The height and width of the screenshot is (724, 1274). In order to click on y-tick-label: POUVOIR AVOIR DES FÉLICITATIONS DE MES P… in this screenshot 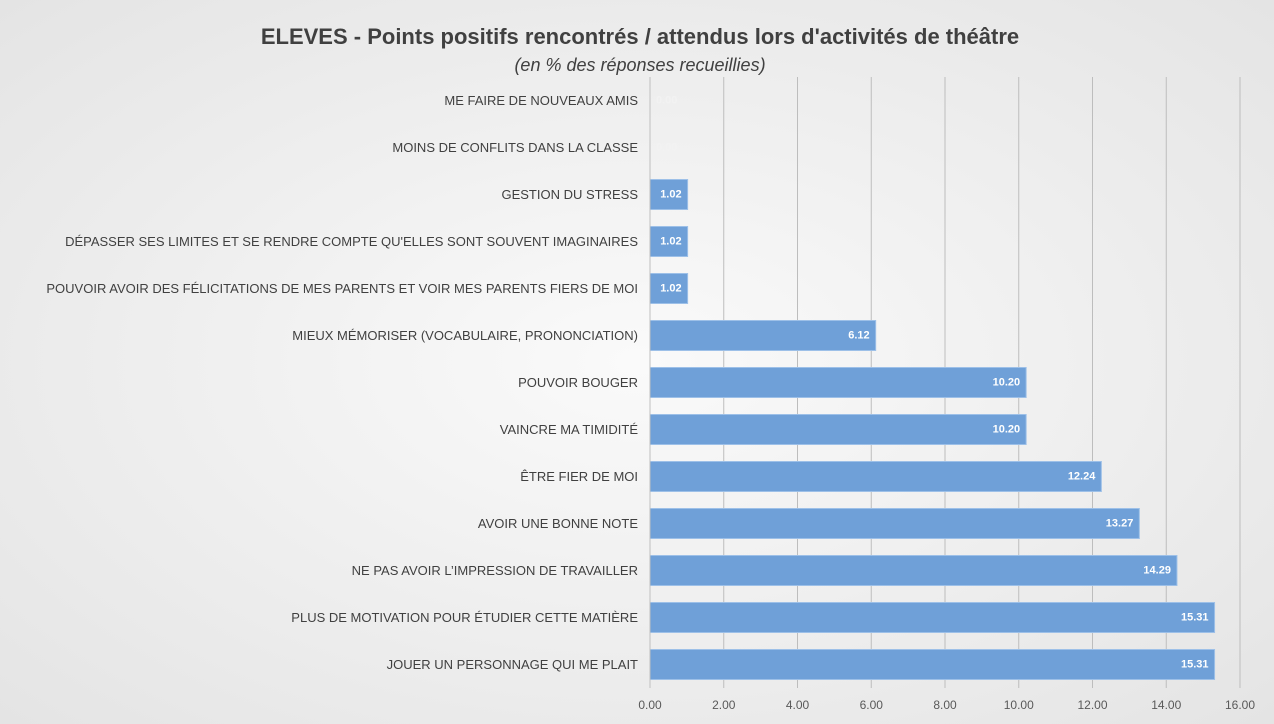, I will do `click(342, 288)`.